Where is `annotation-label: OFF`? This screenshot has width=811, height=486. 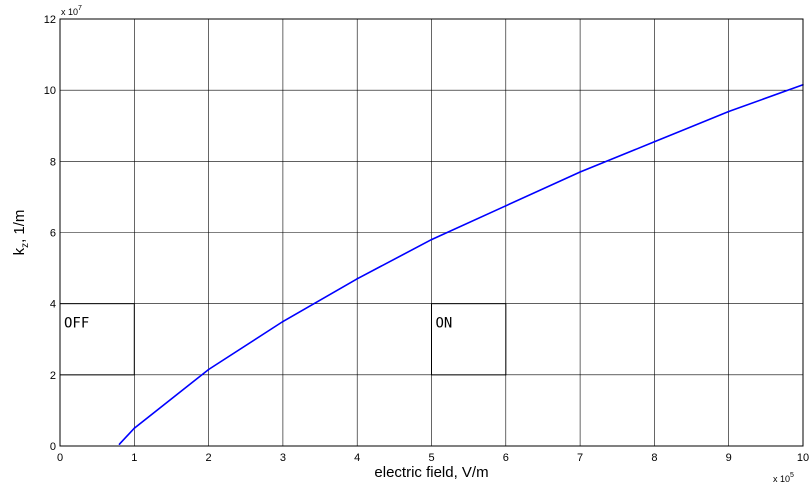 annotation-label: OFF is located at coordinates (76, 324).